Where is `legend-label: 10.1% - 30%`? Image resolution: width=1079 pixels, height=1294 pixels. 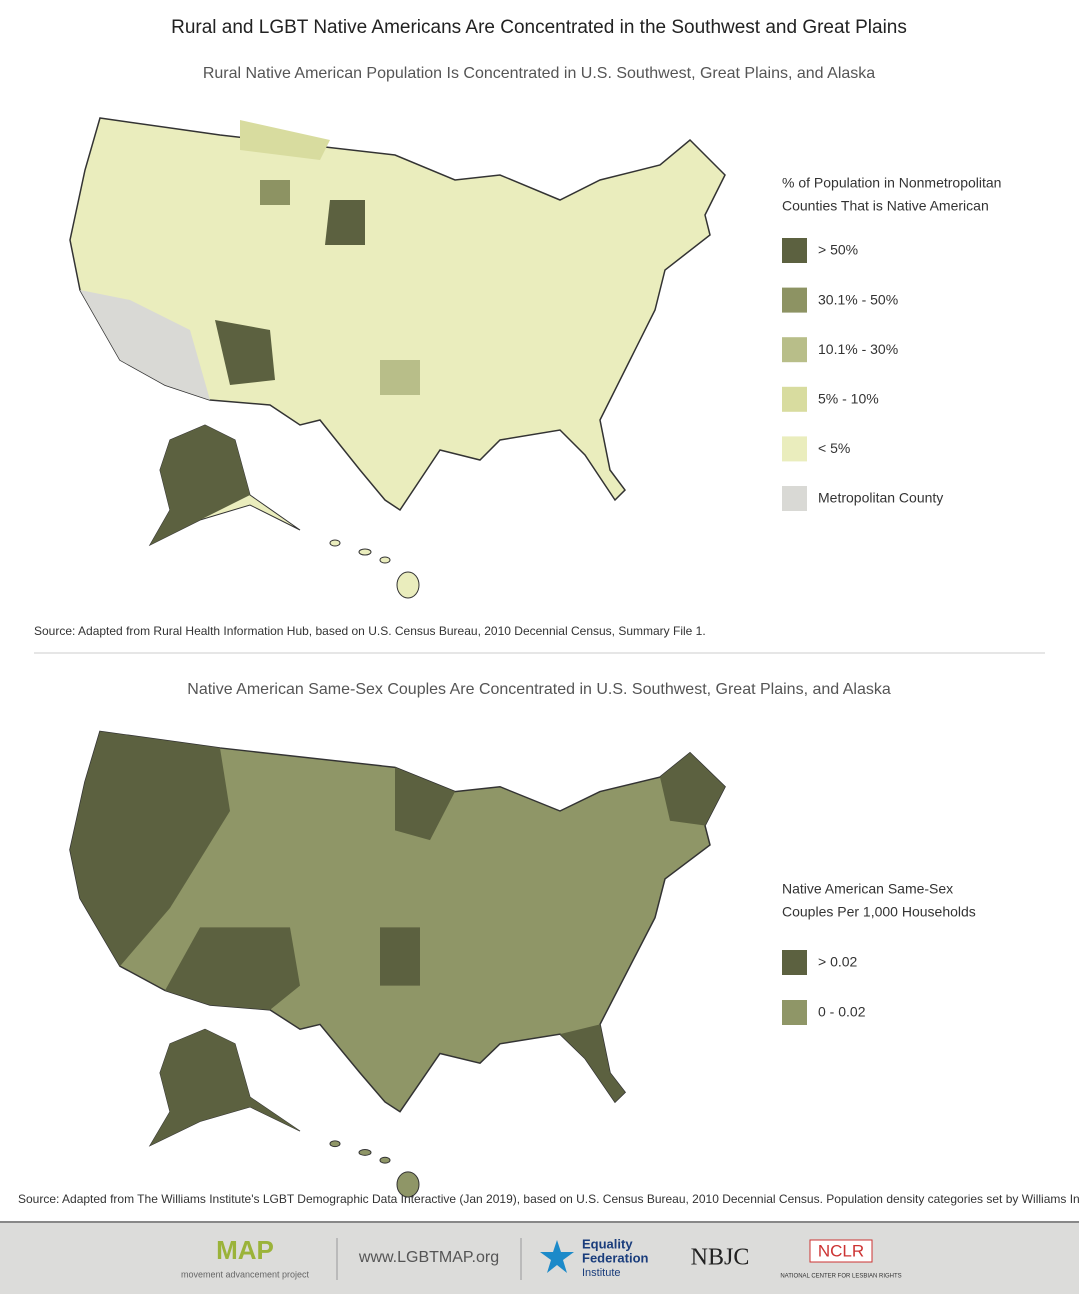
legend-label: 10.1% - 30% is located at coordinates (858, 349).